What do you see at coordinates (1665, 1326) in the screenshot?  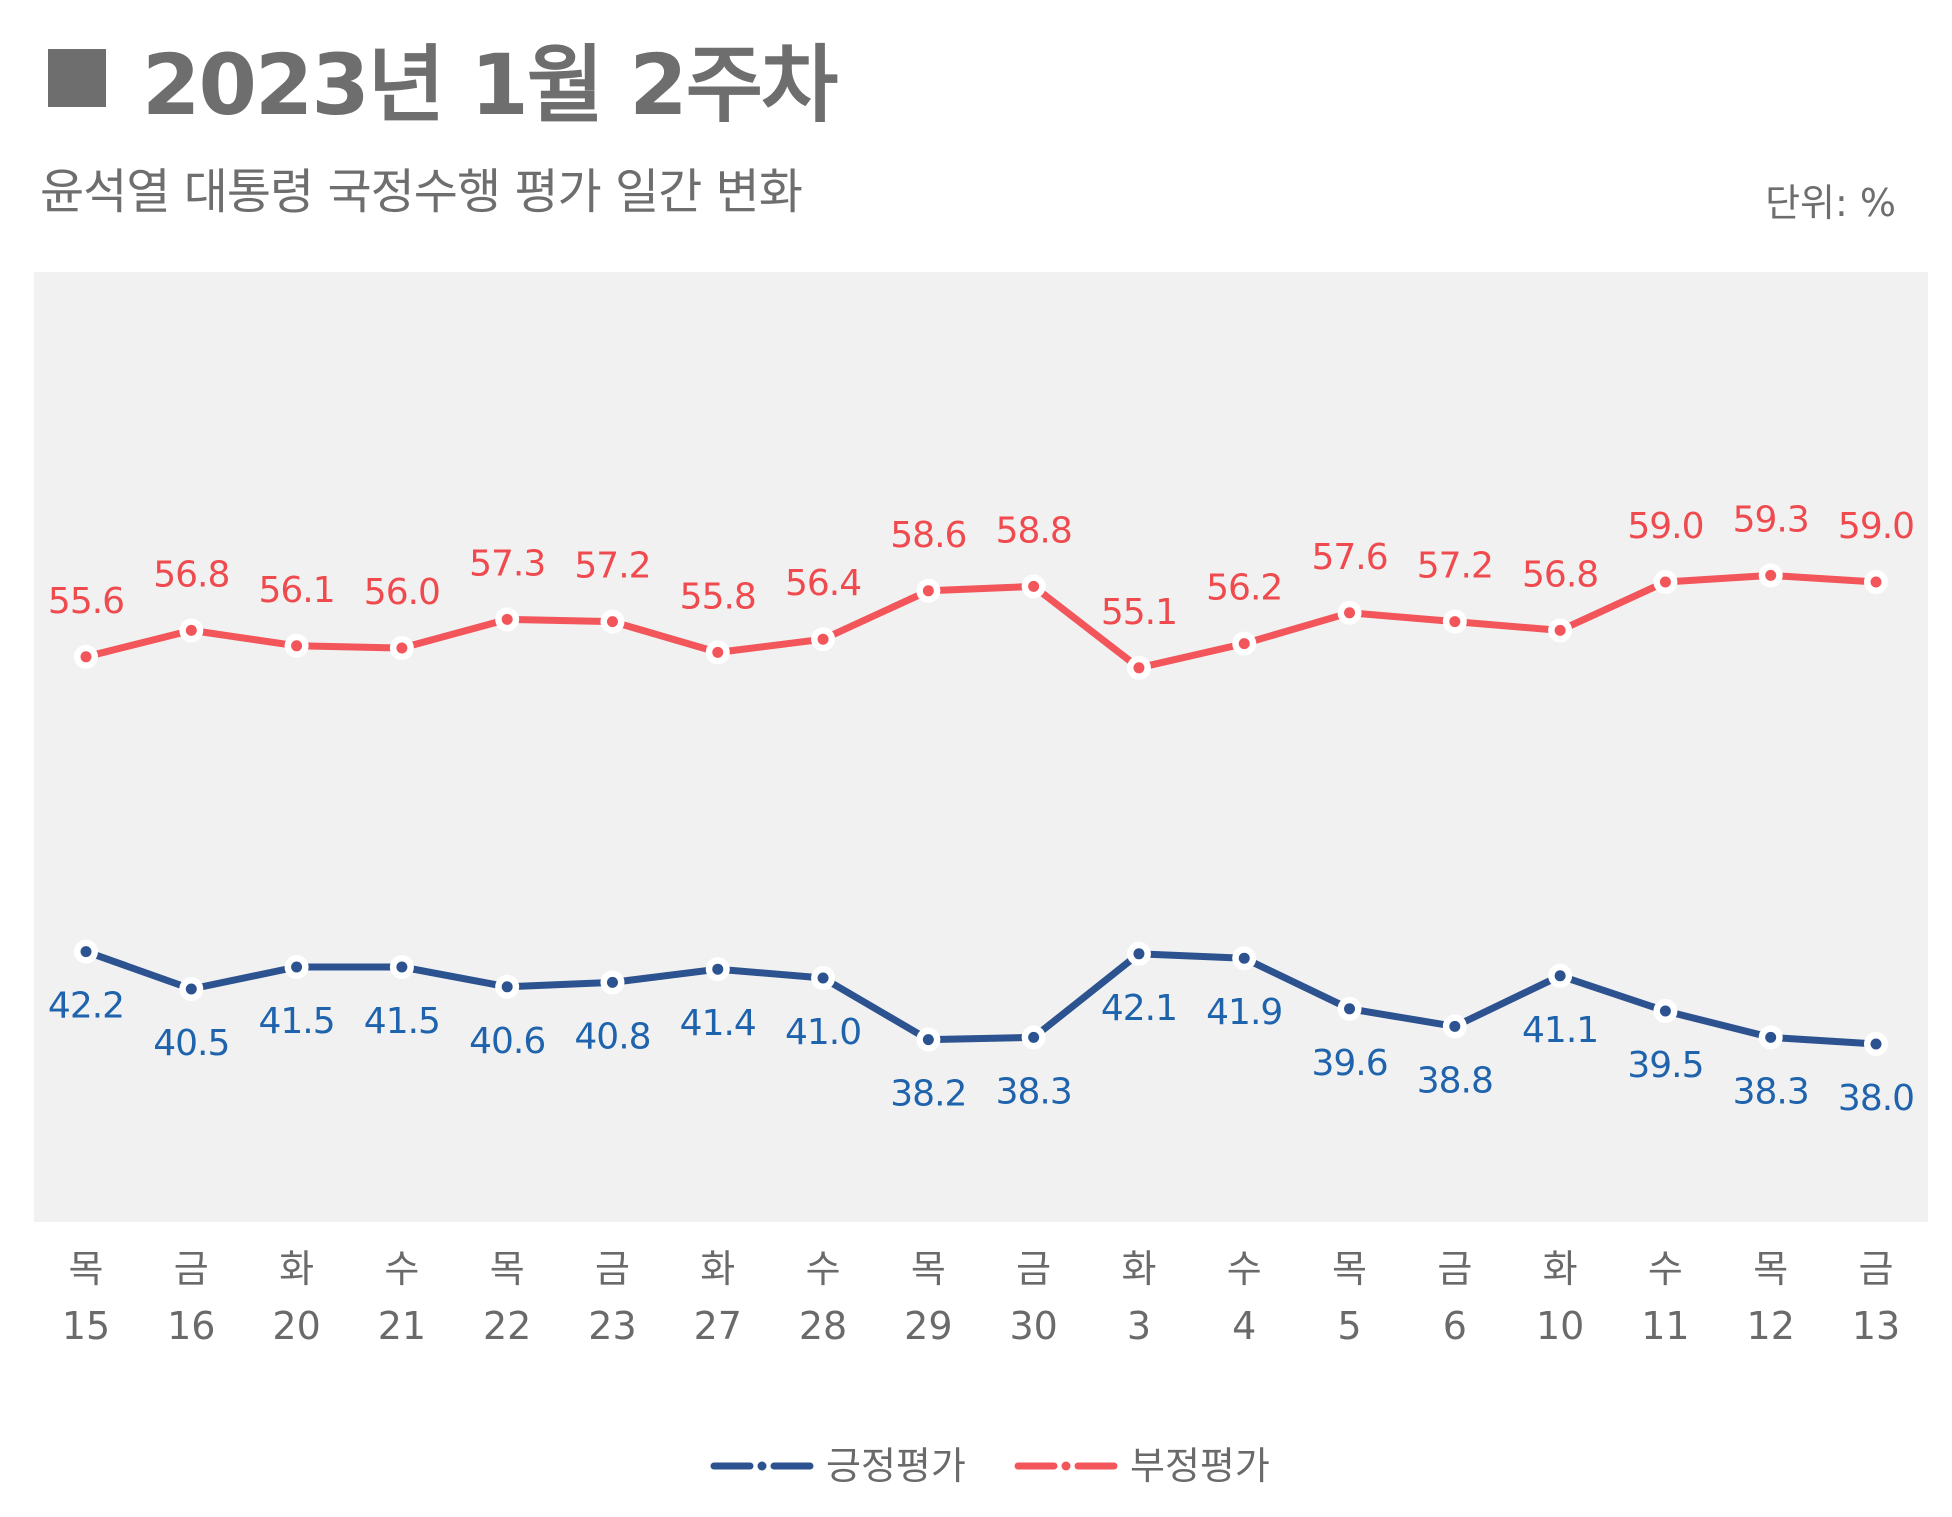 I see `x-tick-date-15: 11` at bounding box center [1665, 1326].